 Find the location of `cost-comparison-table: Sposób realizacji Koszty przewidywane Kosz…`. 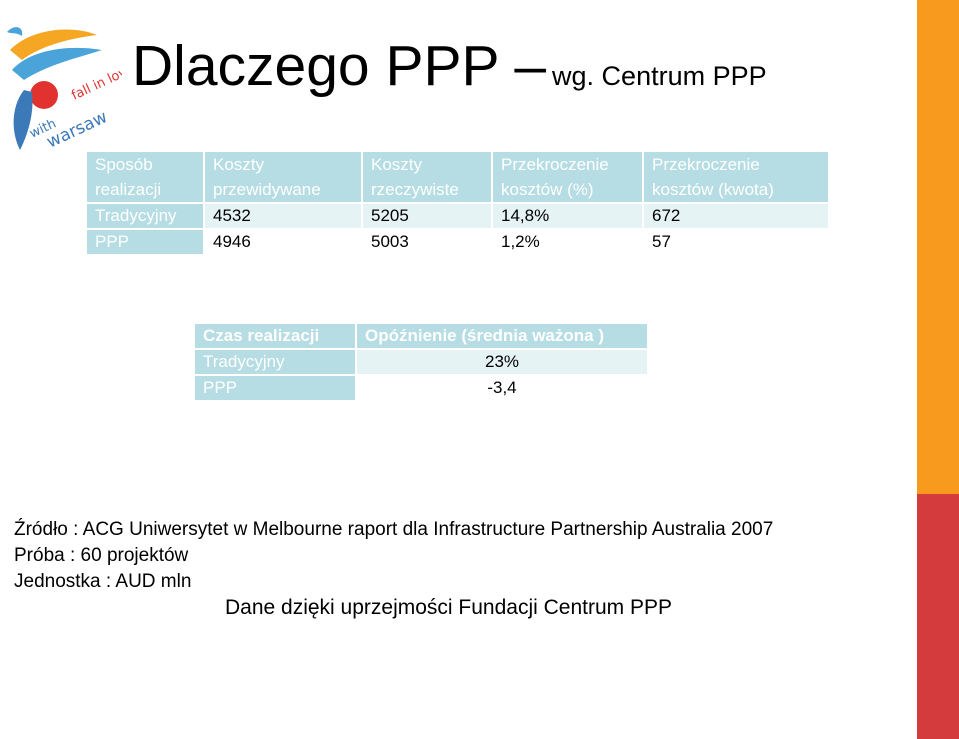

cost-comparison-table: Sposób realizacji Koszty przewidywane Kosz… is located at coordinates (457, 203).